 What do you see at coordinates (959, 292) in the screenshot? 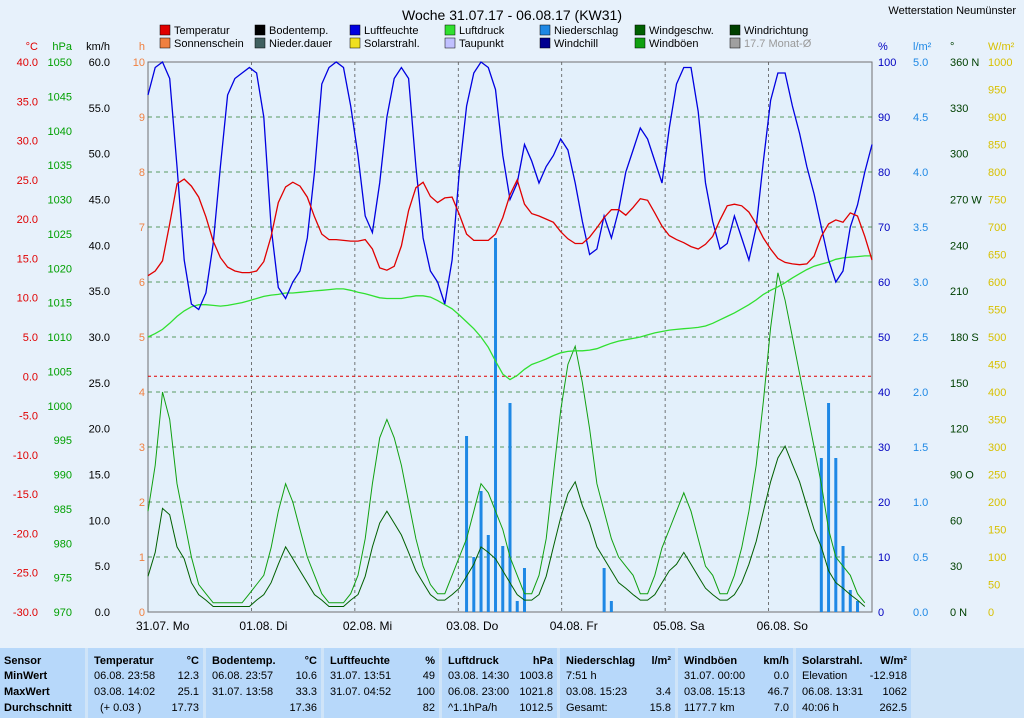
I see `direction-axis-tick: 210` at bounding box center [959, 292].